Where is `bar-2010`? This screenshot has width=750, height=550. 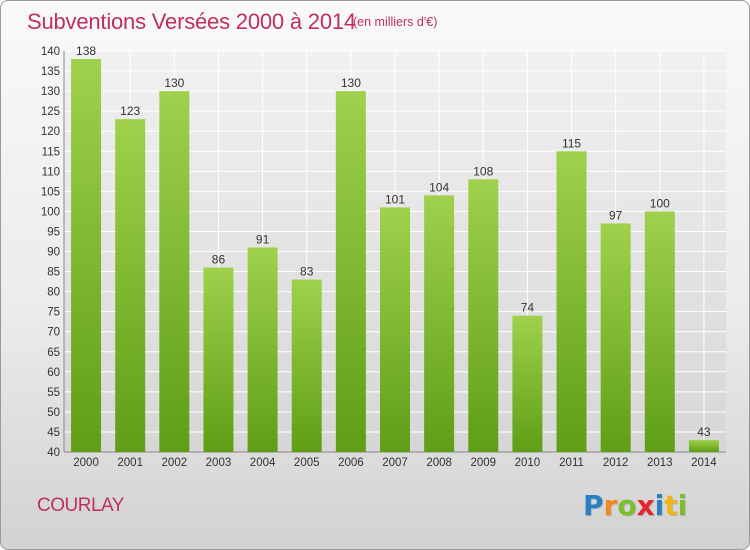
bar-2010 is located at coordinates (527, 383).